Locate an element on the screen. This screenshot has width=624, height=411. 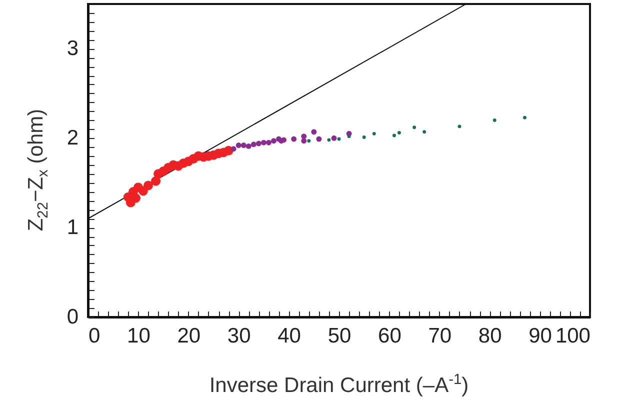
y-tick-label: 0 is located at coordinates (72, 317).